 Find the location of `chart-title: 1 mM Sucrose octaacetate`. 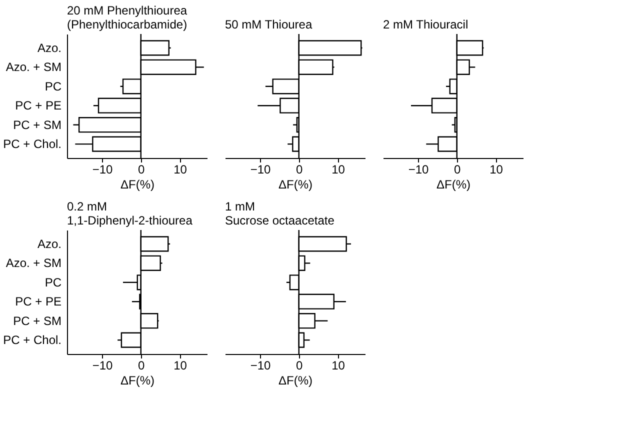

chart-title: 1 mM Sucrose octaacetate is located at coordinates (280, 213).